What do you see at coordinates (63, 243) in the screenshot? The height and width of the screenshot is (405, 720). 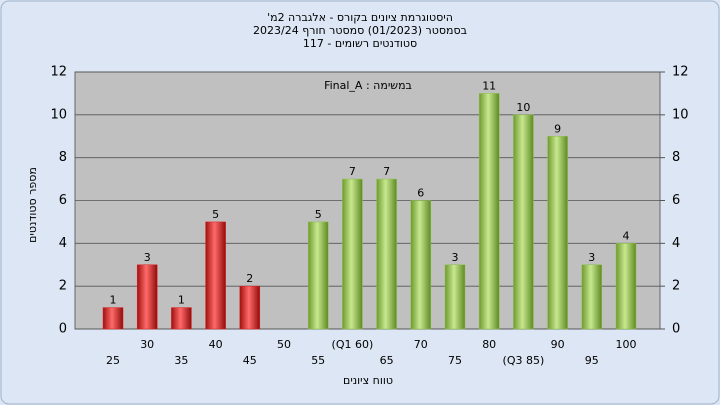 I see `y-tick-label: 4` at bounding box center [63, 243].